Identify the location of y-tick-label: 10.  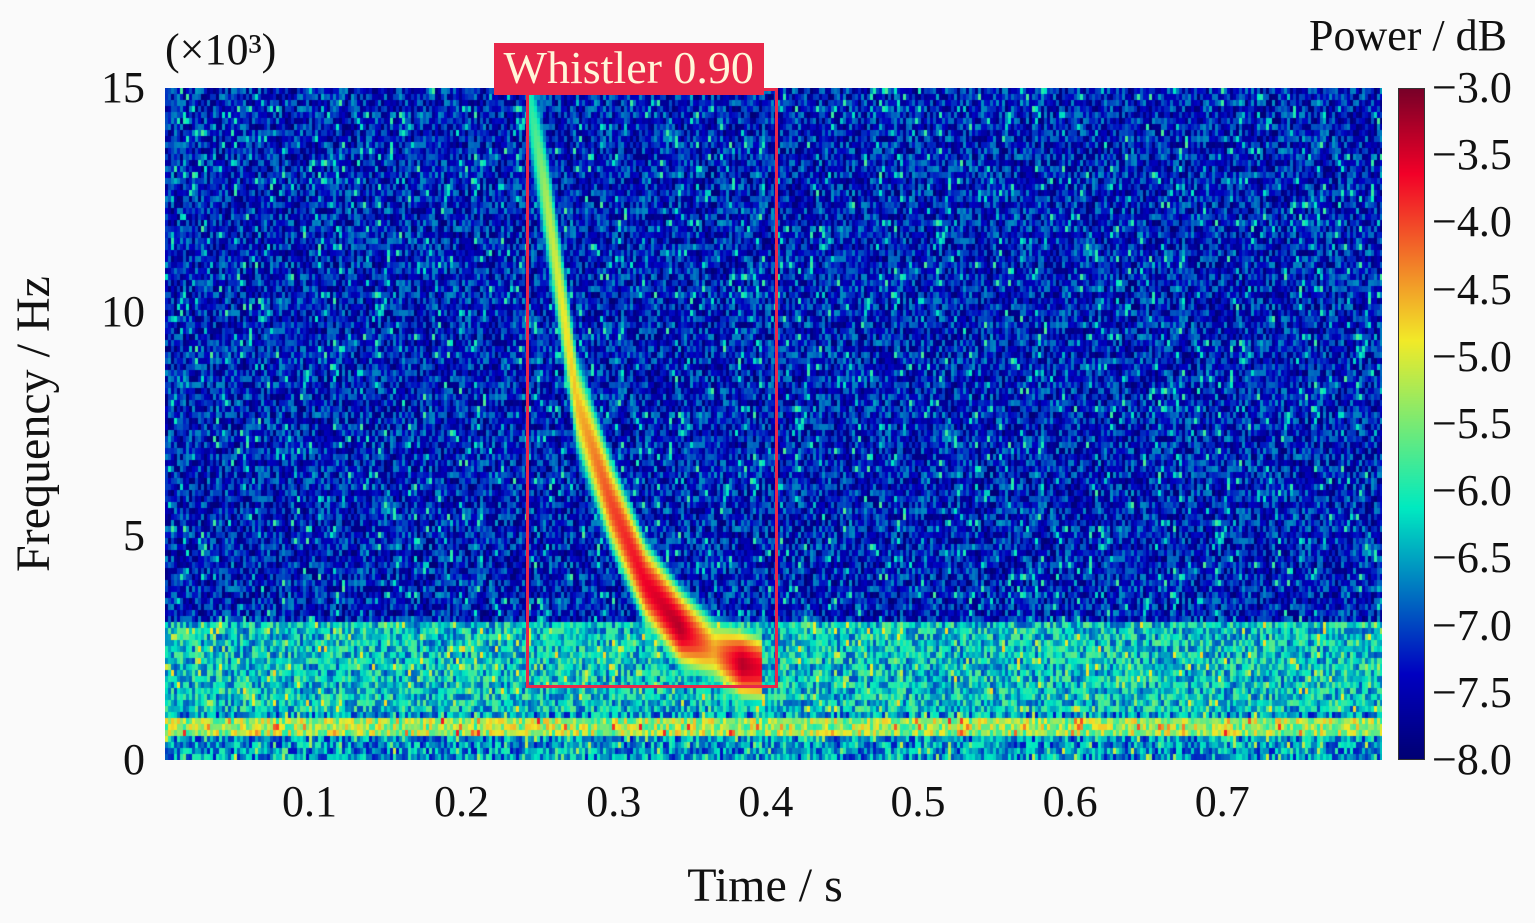
(123, 311).